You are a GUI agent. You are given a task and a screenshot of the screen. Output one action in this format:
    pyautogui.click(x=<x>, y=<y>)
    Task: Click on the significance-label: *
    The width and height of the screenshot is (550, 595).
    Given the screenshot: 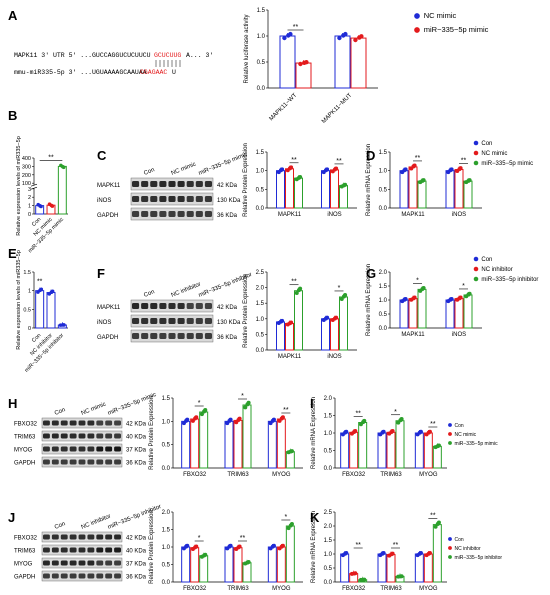 What is the action you would take?
    pyautogui.click(x=199, y=403)
    